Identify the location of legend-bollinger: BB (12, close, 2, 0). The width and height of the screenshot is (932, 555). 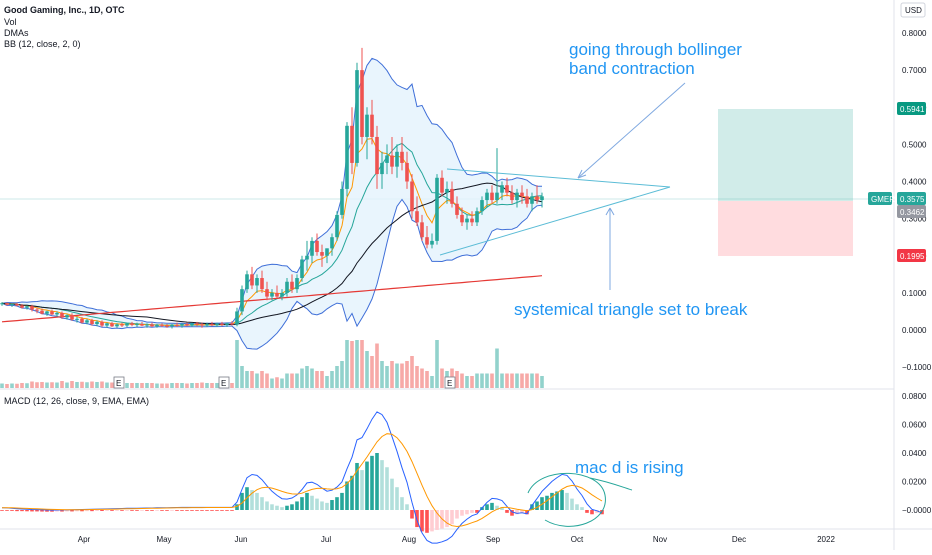
(42, 44).